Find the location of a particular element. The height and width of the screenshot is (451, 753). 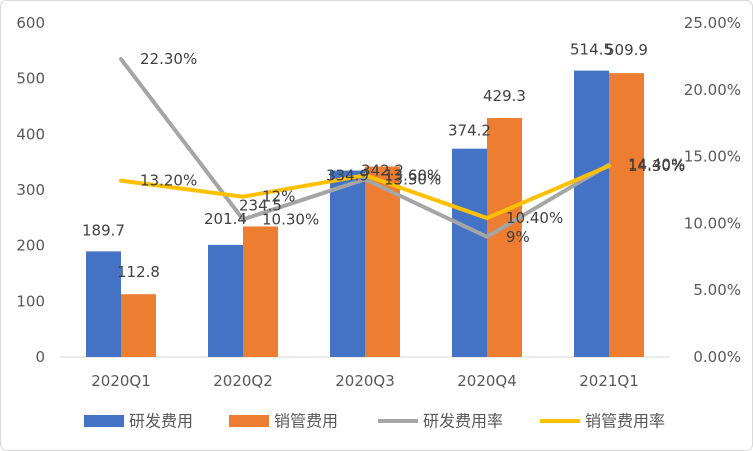

y-left-tick-label: 100 is located at coordinates (30, 301).